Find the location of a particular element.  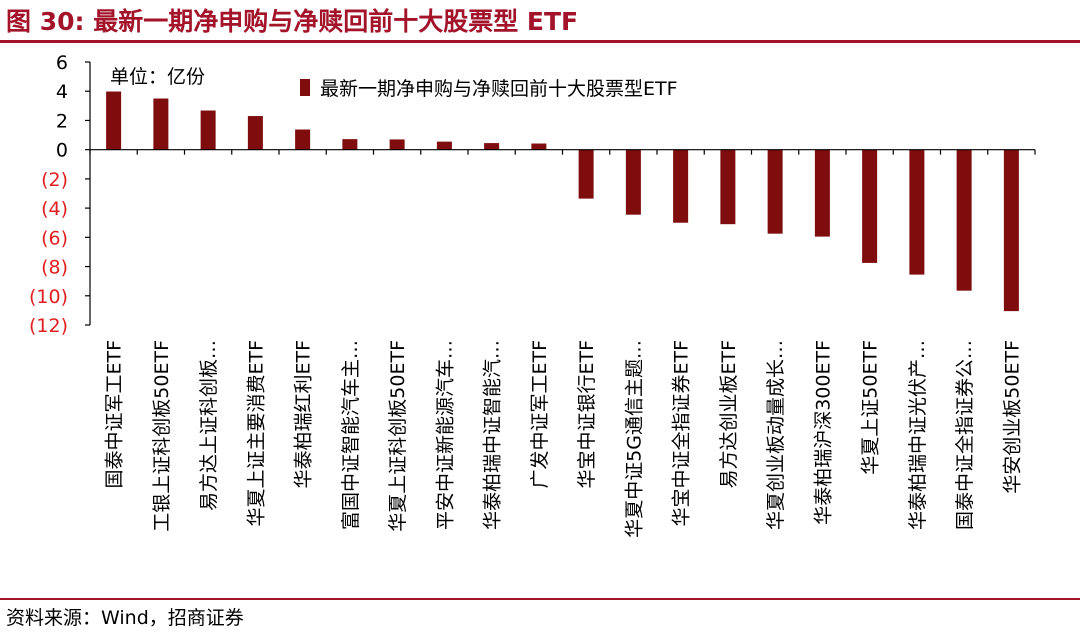

x-tick-label: 华夏上证主要消费ETF is located at coordinates (256, 433).